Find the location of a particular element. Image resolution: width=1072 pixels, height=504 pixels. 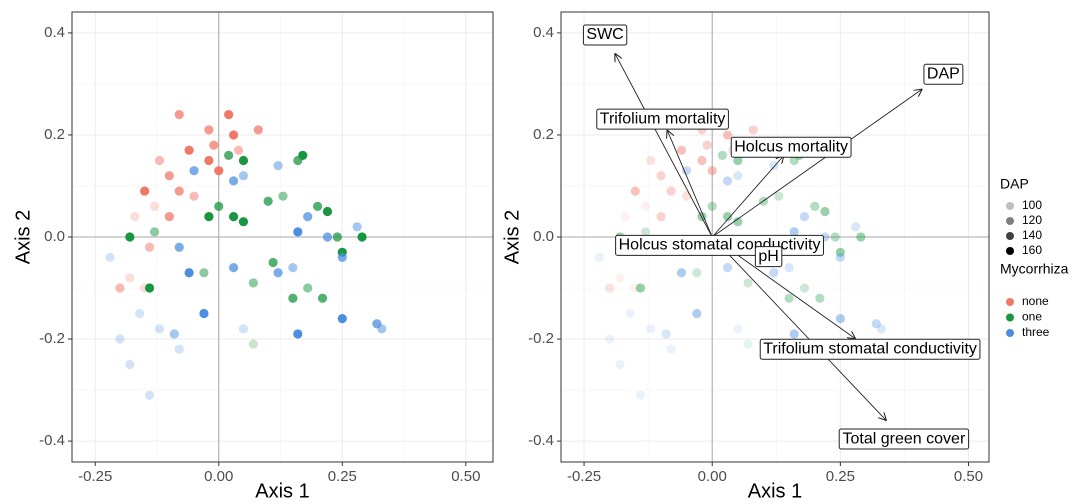

arrow-label-text: pH is located at coordinates (768, 256).